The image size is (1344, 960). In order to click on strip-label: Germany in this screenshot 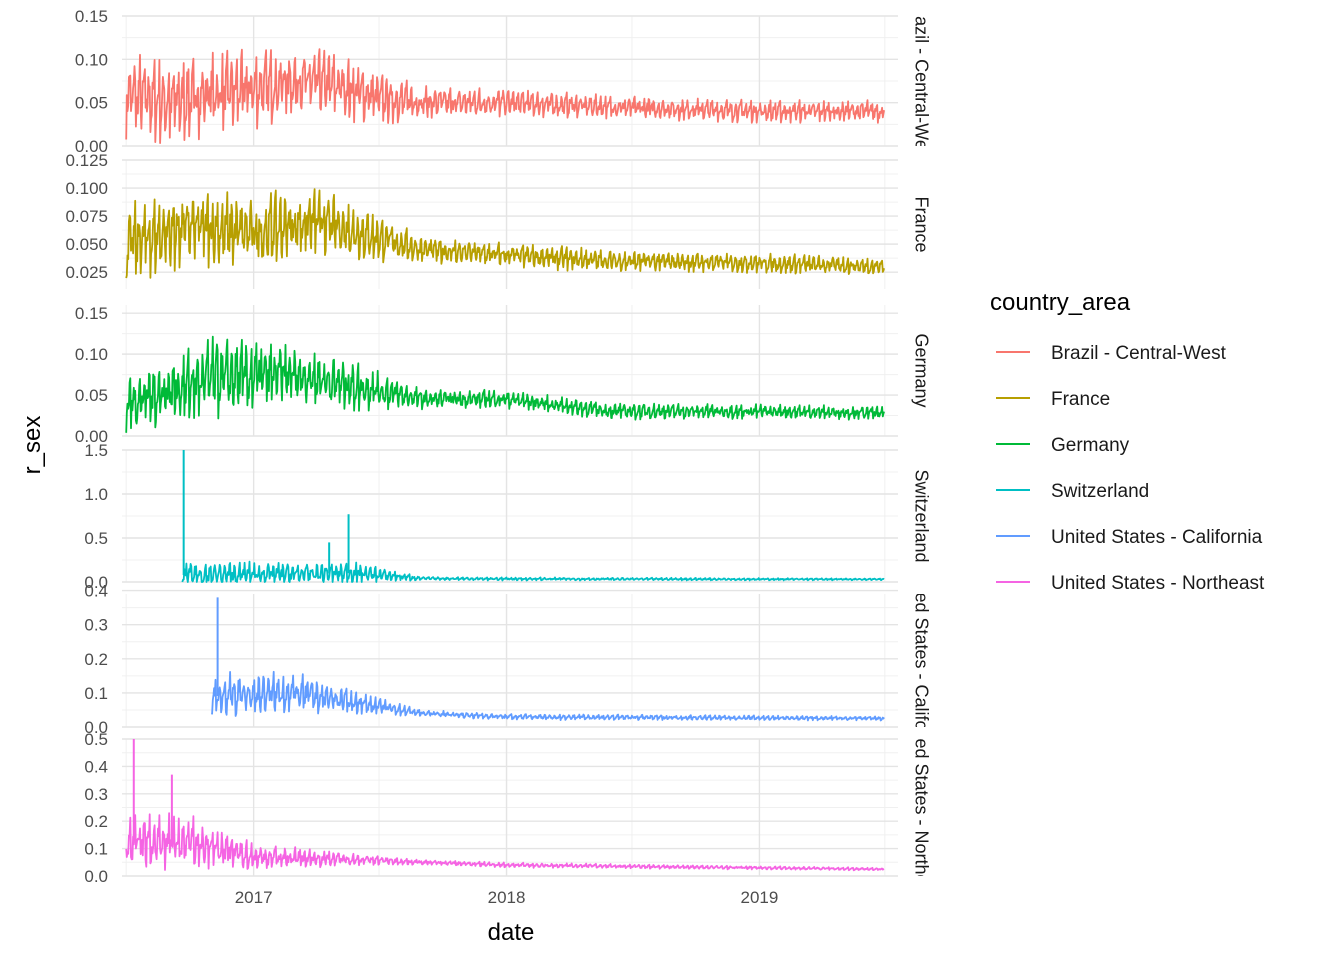, I will do `click(921, 370)`.